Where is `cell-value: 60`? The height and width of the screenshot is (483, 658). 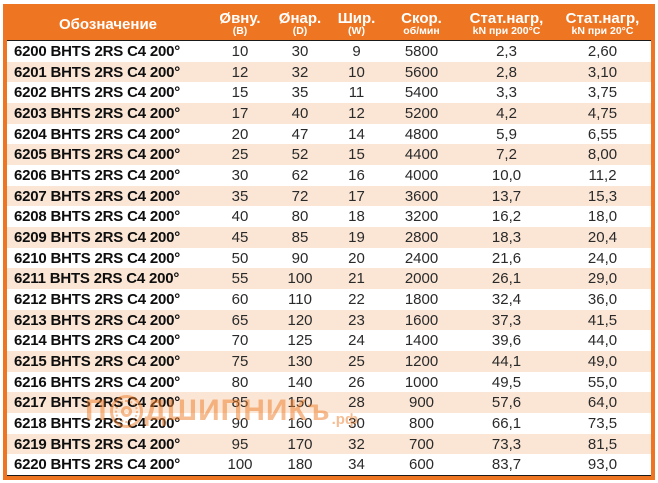 cell-value: 60 is located at coordinates (240, 299).